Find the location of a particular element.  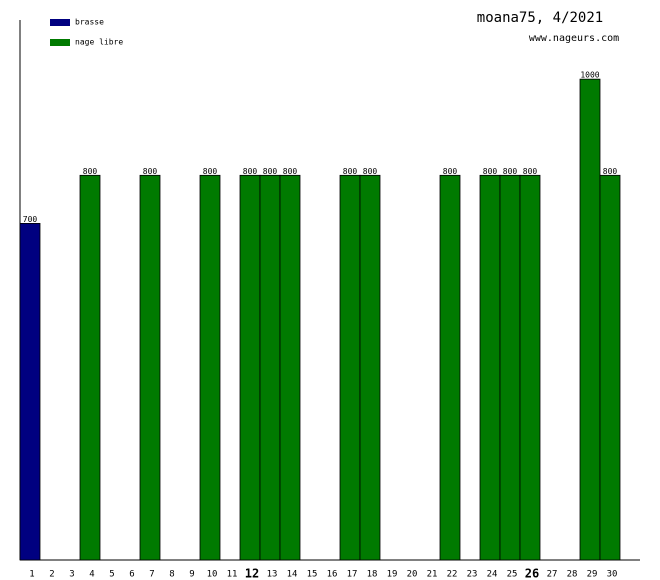

legend-label: brasse is located at coordinates (89, 22).